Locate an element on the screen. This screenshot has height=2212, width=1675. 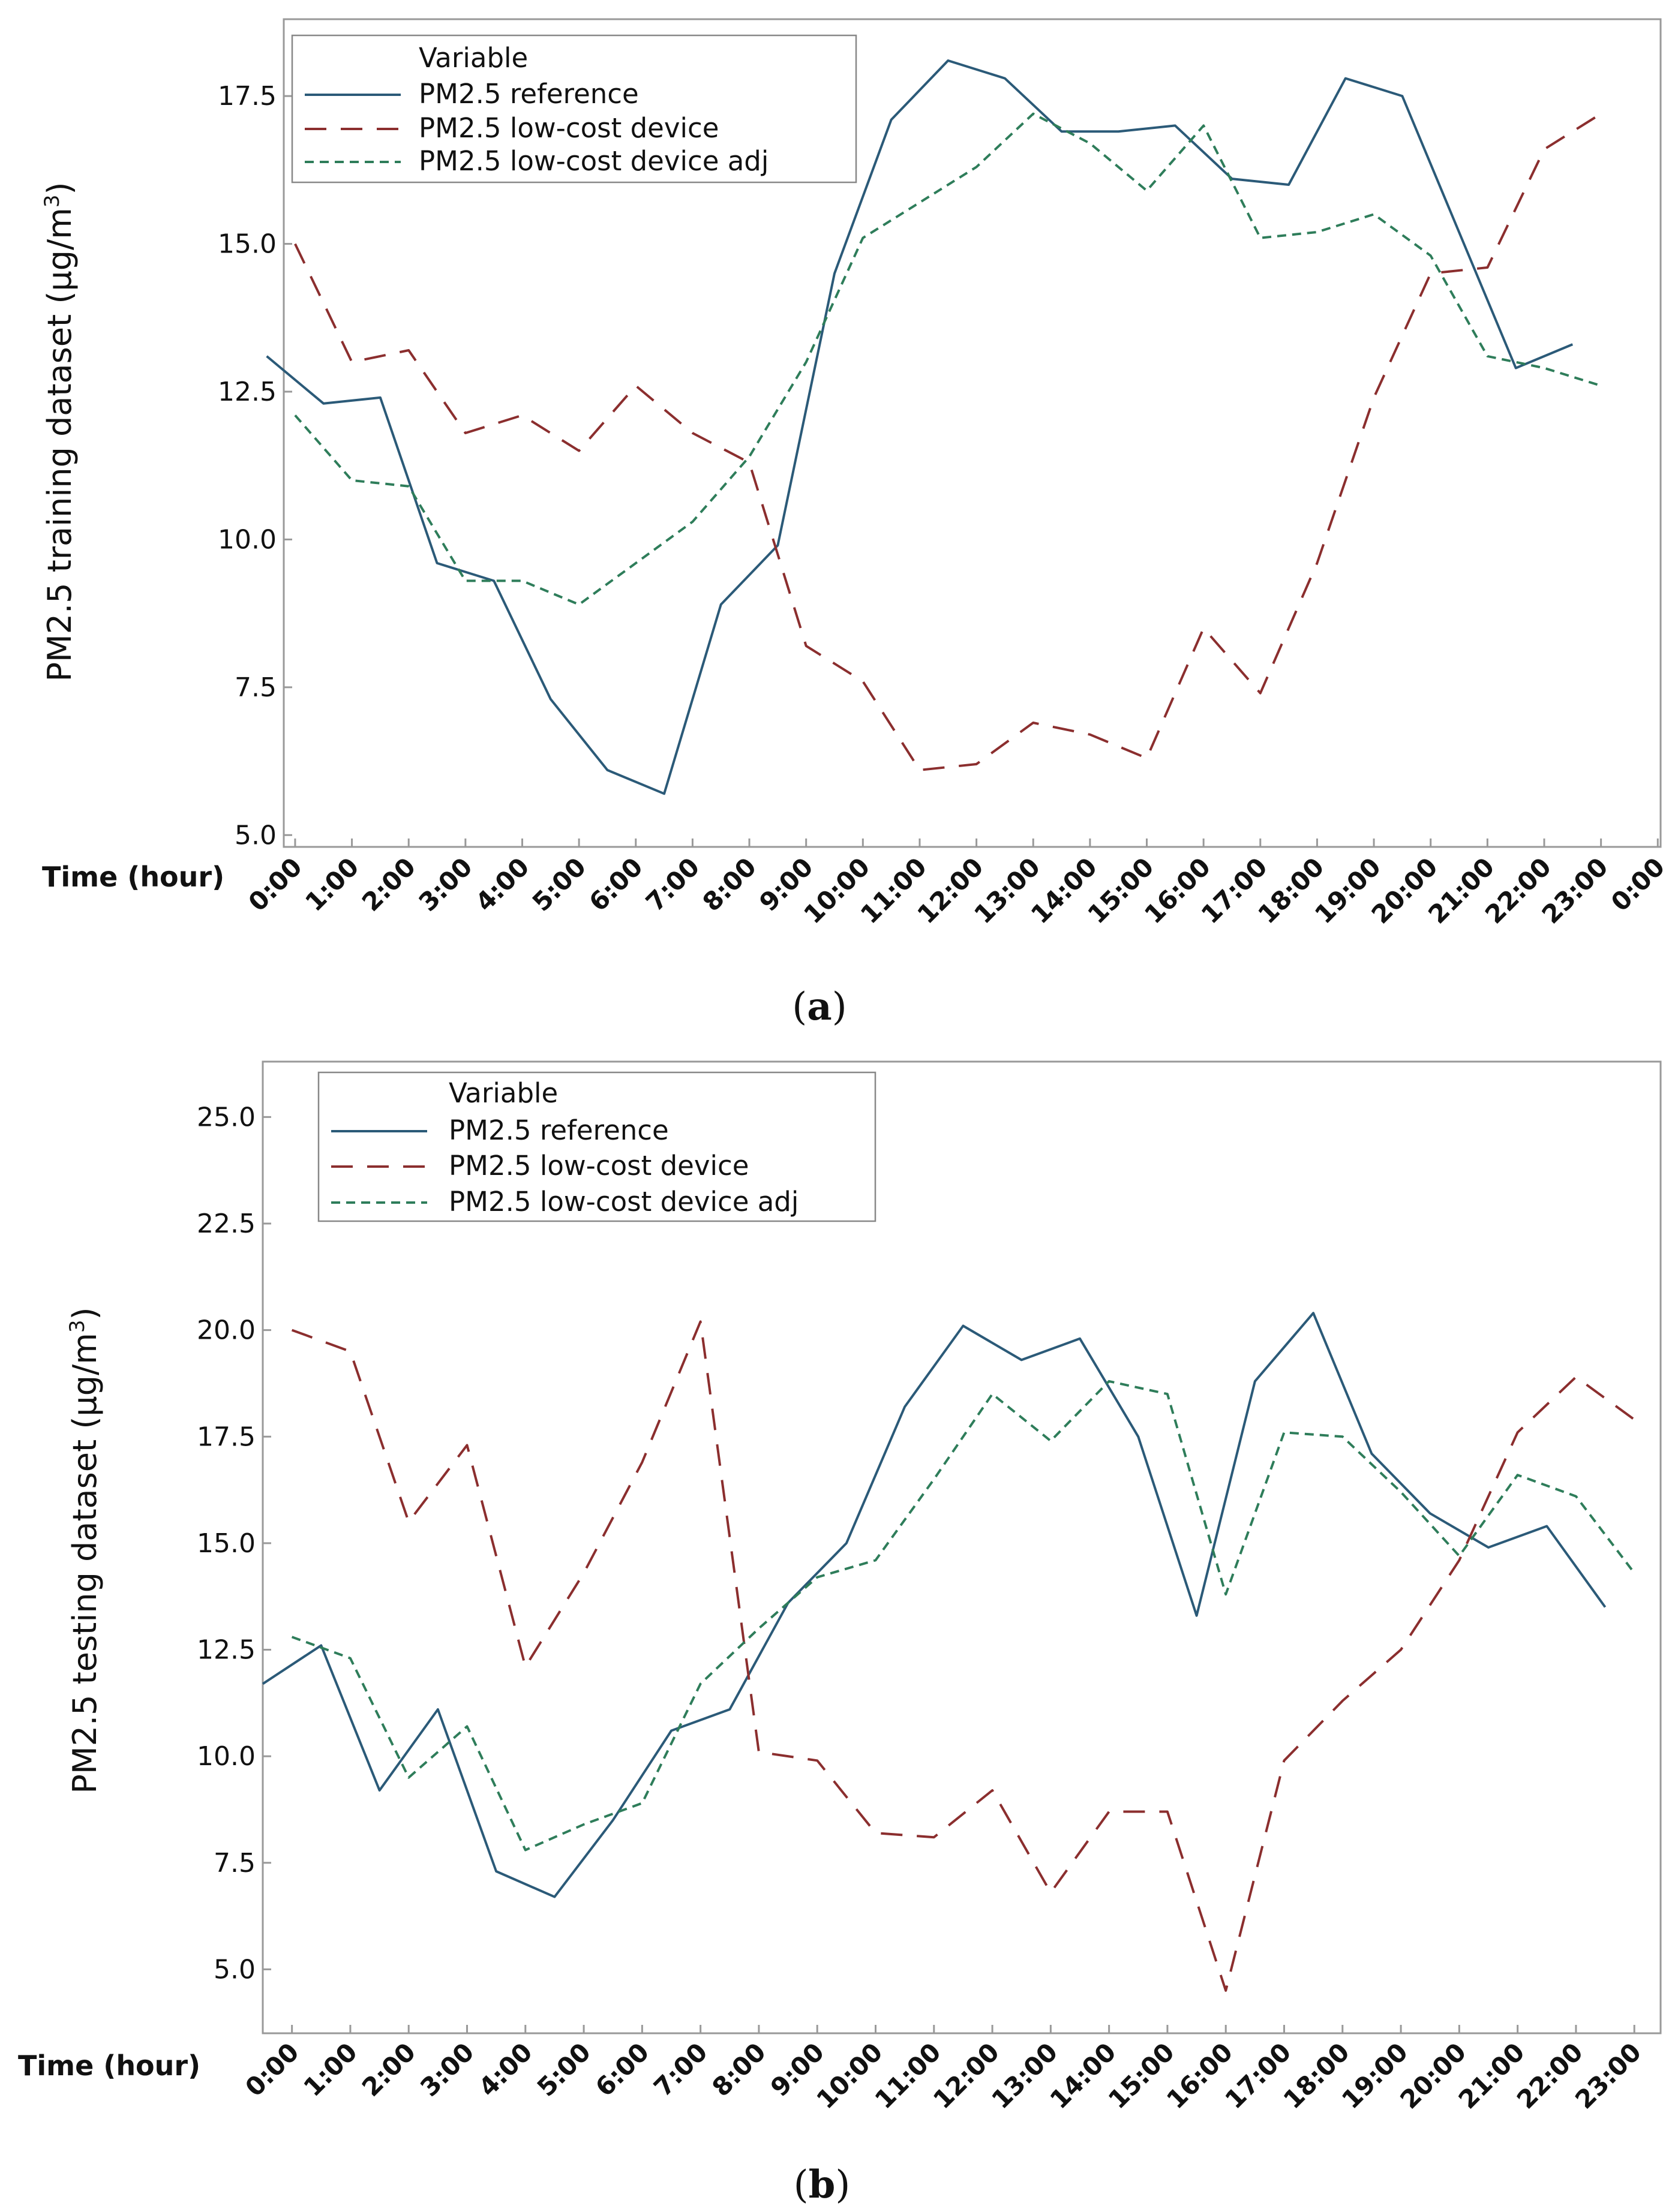
chart-b-y-tick-label-5: 17.5 is located at coordinates (226, 1436).